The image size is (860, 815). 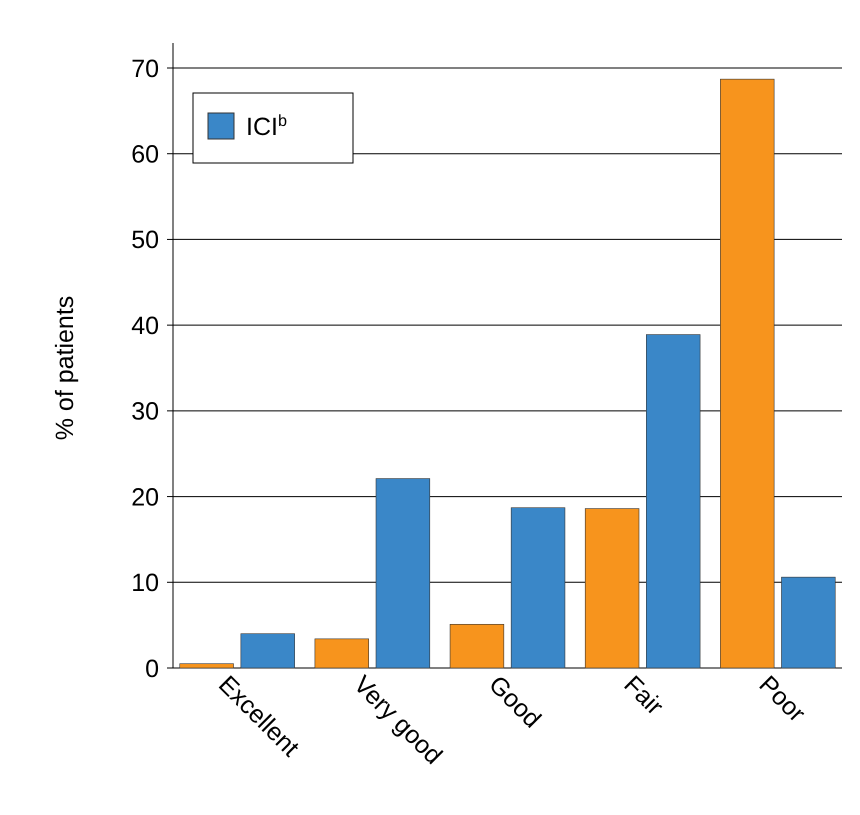 What do you see at coordinates (643, 695) in the screenshot?
I see `x-tick-label: Fair` at bounding box center [643, 695].